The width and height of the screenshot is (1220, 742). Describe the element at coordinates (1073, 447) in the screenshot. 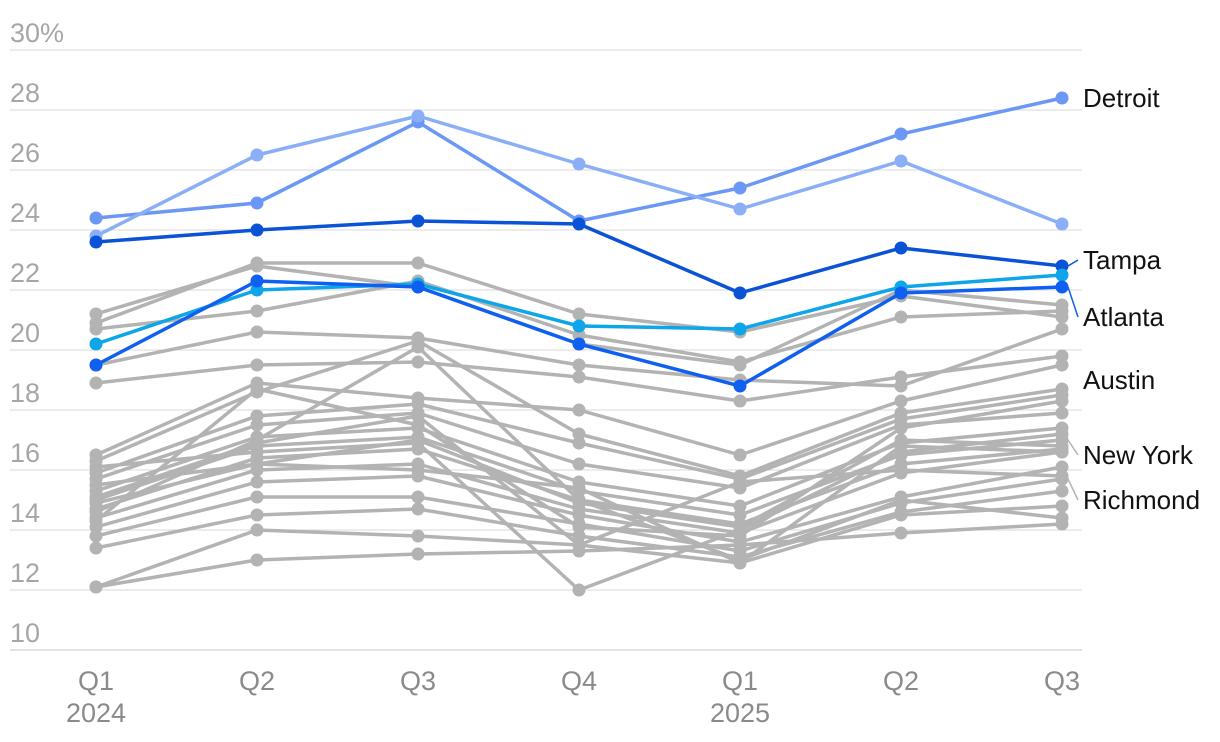

I see `leader-line-new-york` at that location.